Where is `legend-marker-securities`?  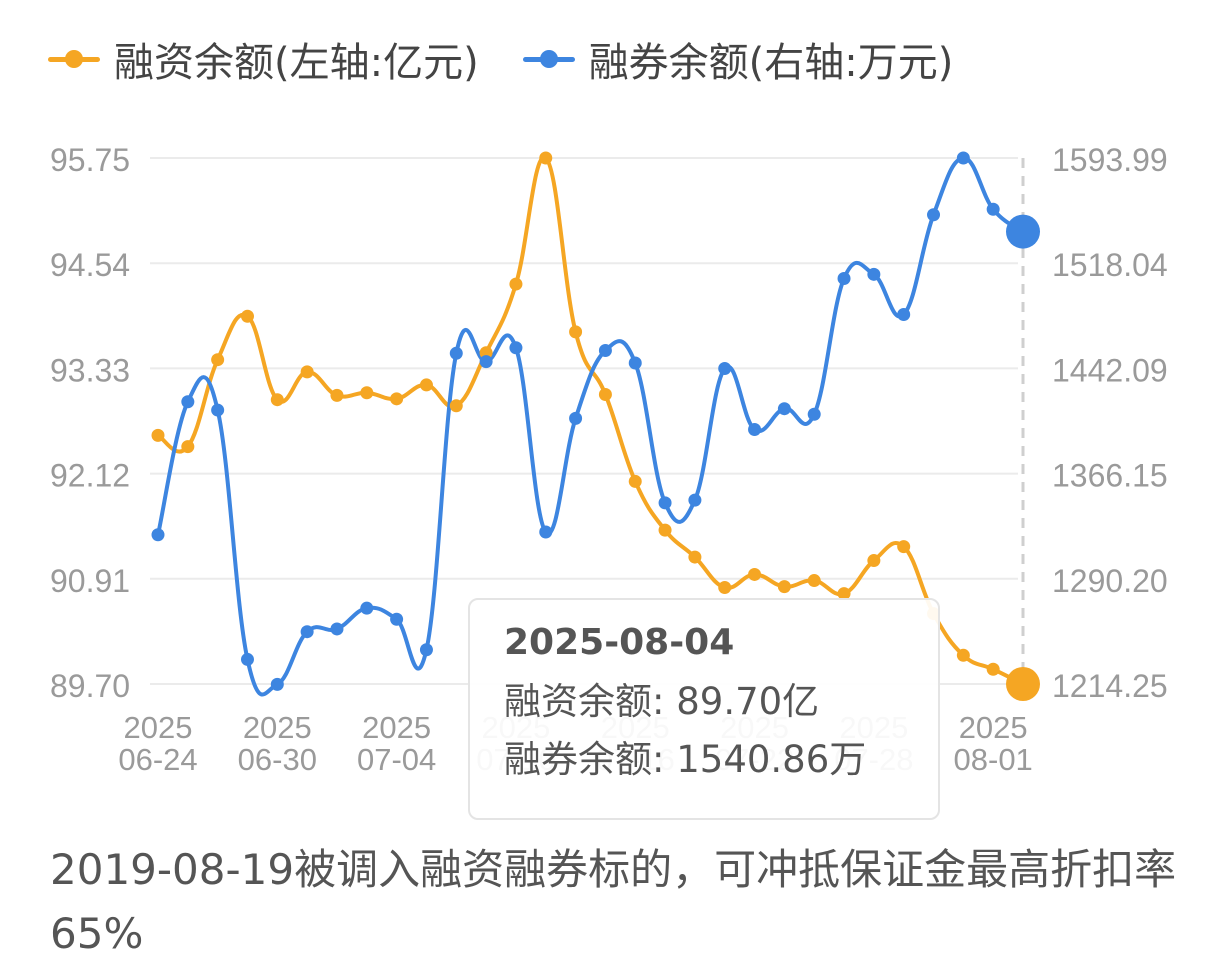 legend-marker-securities is located at coordinates (548, 59).